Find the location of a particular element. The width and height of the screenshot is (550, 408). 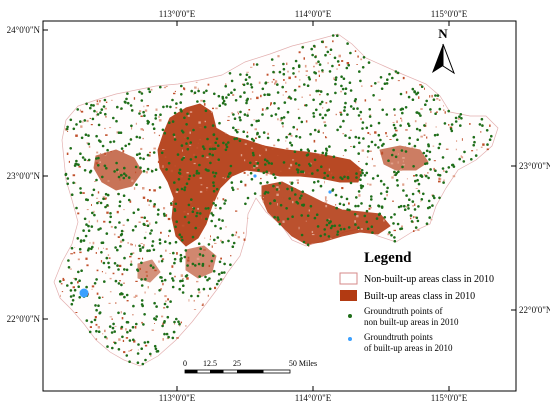

coord-right-22: 22°0'0"N is located at coordinates (534, 310).